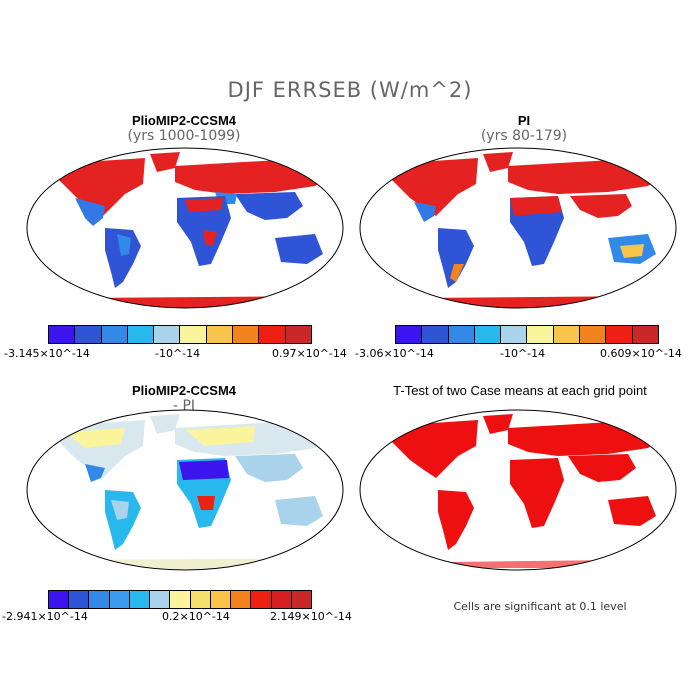 The width and height of the screenshot is (700, 700). What do you see at coordinates (523, 353) in the screenshot?
I see `cb2-label-mid: -10^-14` at bounding box center [523, 353].